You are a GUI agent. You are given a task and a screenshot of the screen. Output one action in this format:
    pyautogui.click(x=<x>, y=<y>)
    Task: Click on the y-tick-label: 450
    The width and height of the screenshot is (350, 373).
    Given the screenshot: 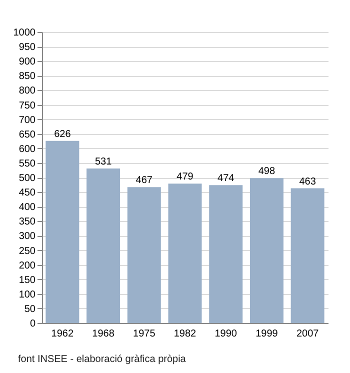 What is the action you would take?
    pyautogui.click(x=27, y=193)
    